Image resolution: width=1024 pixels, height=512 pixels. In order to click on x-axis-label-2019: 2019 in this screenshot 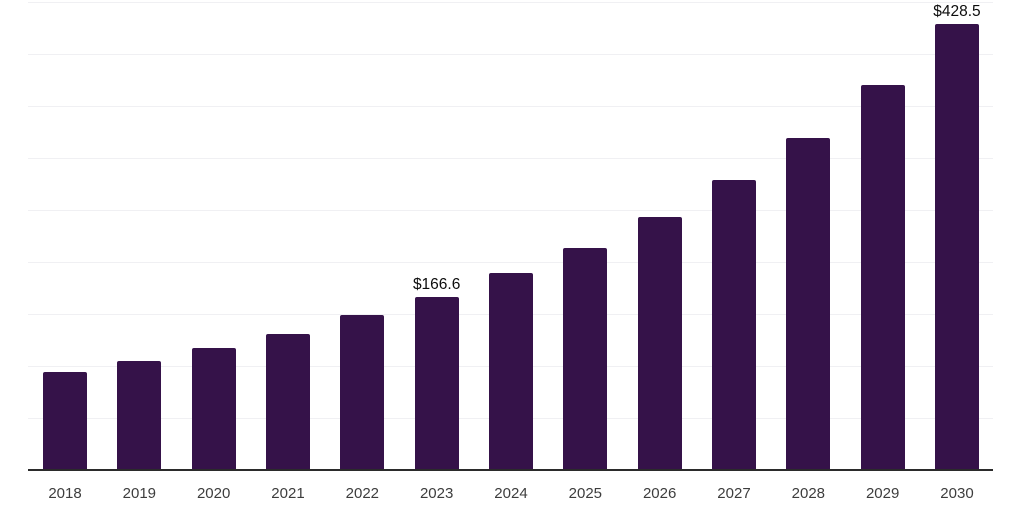, I will do `click(139, 493)`.